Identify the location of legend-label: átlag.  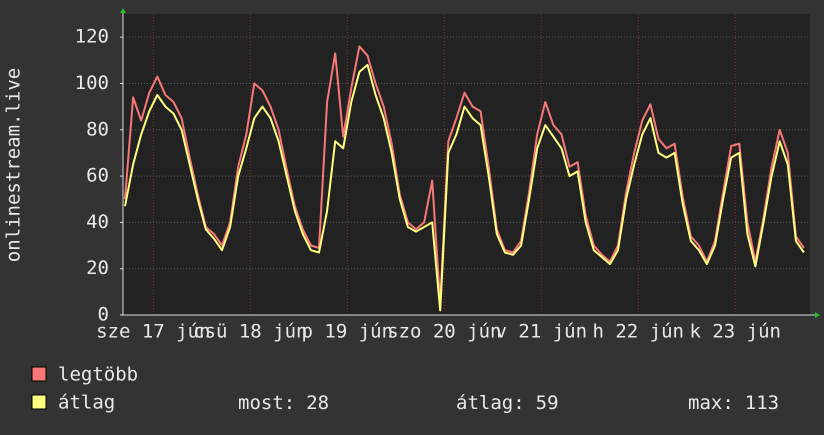
(86, 403).